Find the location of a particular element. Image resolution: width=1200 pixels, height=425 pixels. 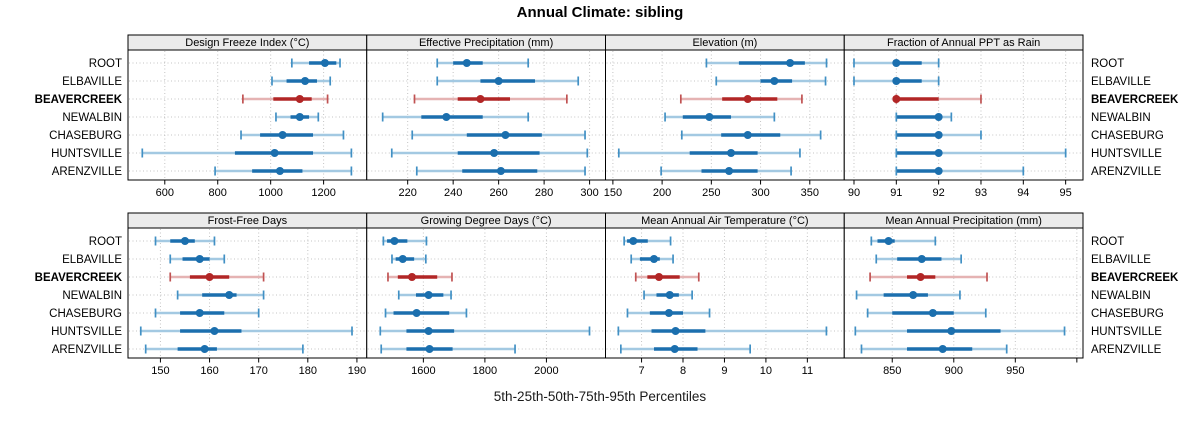

axis-tick-label: 250 is located at coordinates (711, 193).